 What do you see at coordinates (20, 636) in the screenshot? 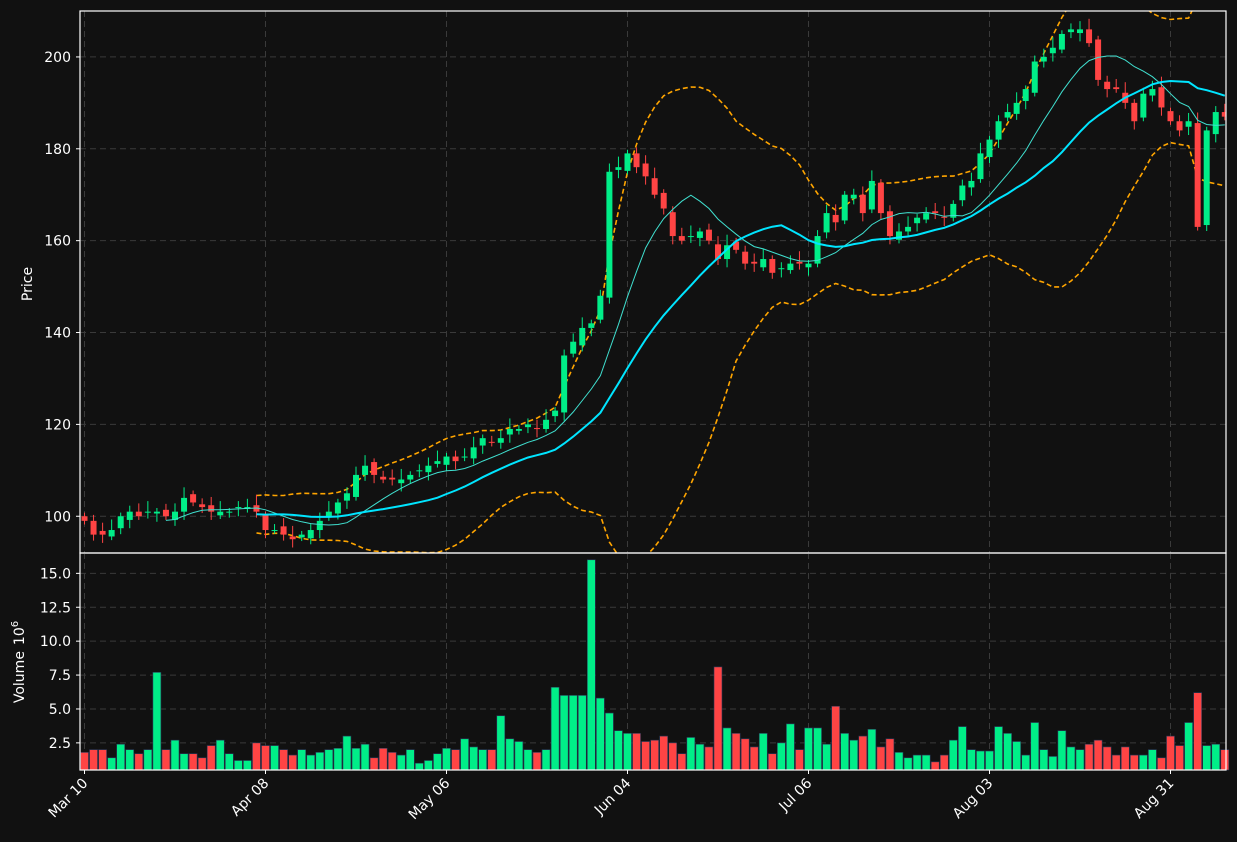
I see `volume-axis-base: 10` at bounding box center [20, 636].